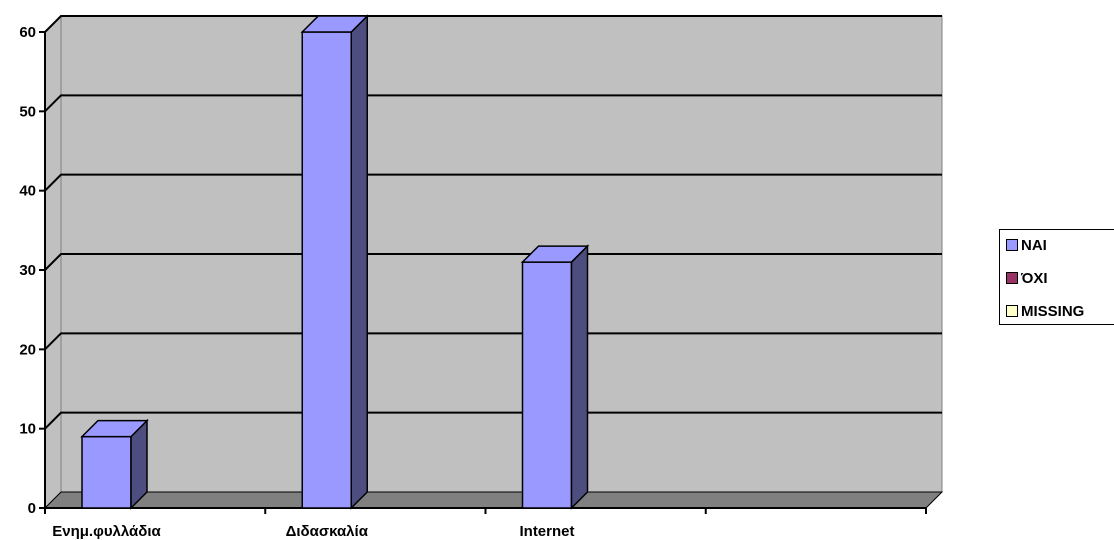 The height and width of the screenshot is (540, 1114). I want to click on y-tick-label: 20, so click(27, 349).